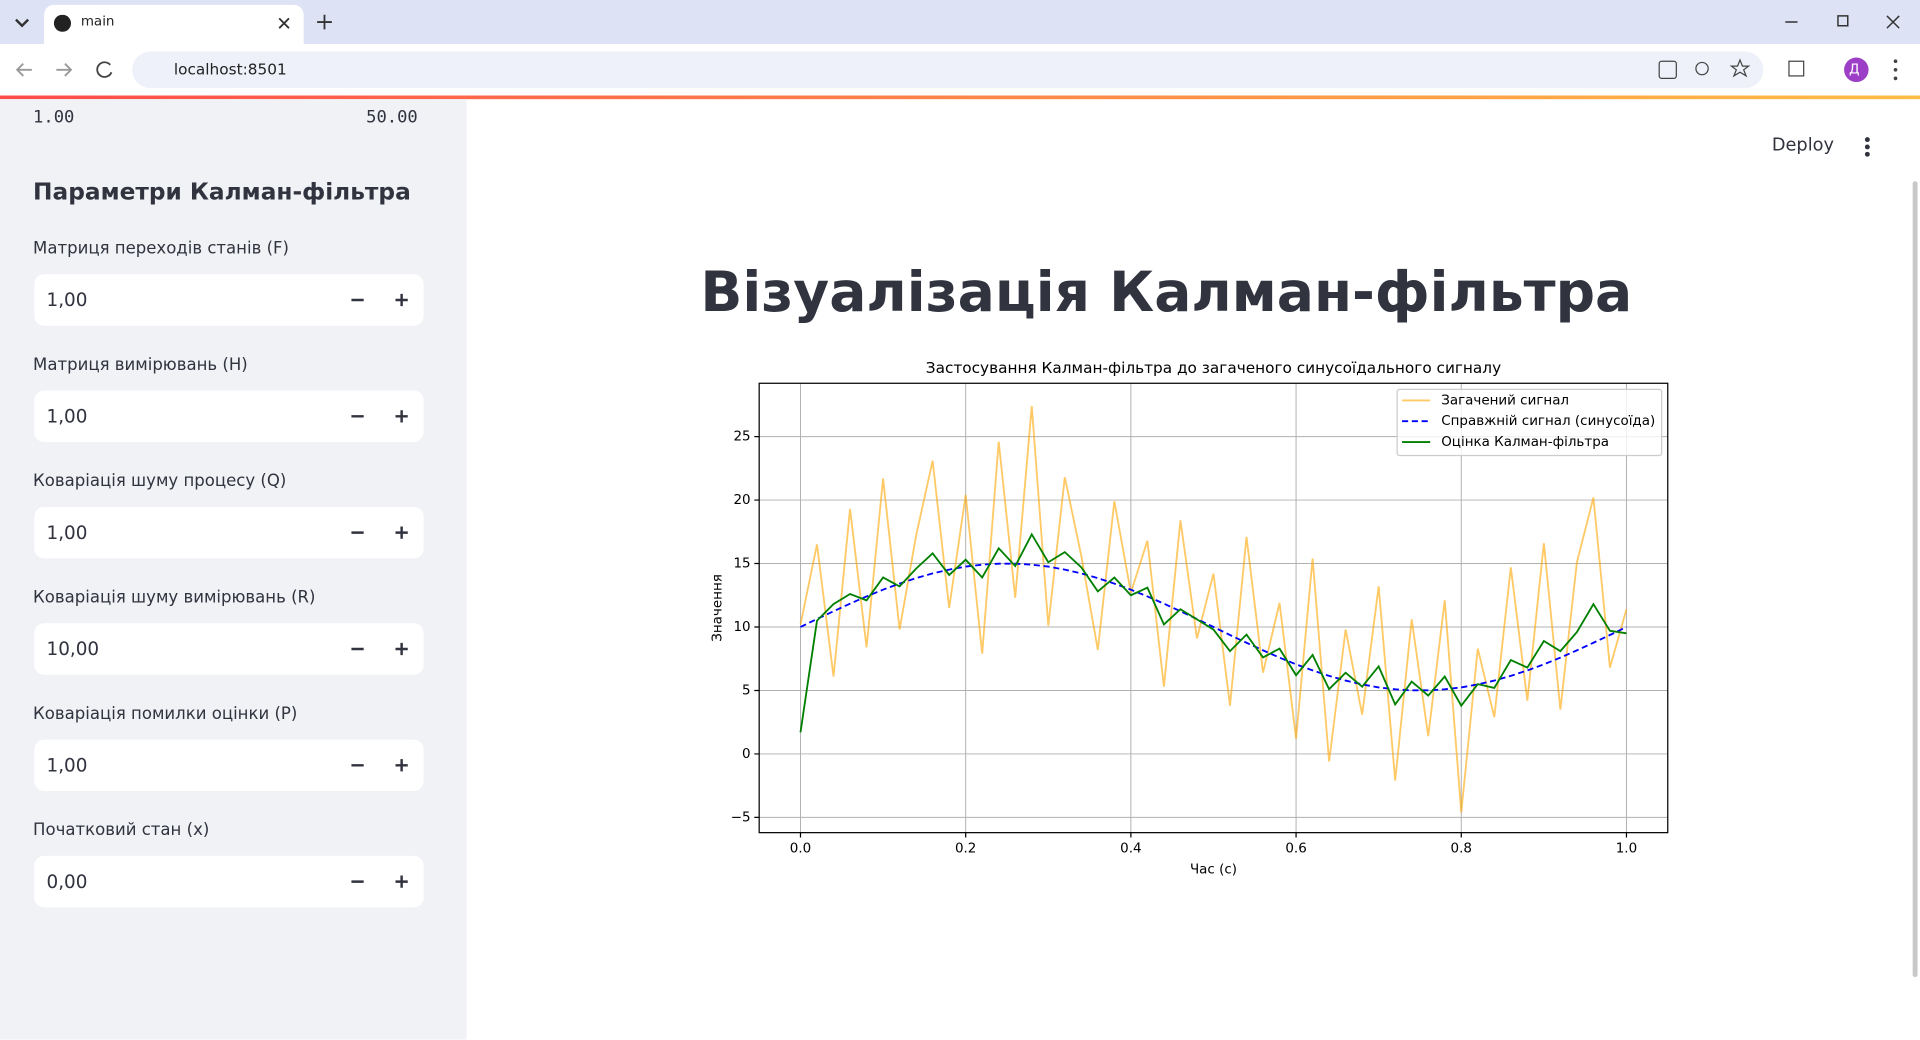  I want to click on y-tick-label: 10, so click(741, 627).